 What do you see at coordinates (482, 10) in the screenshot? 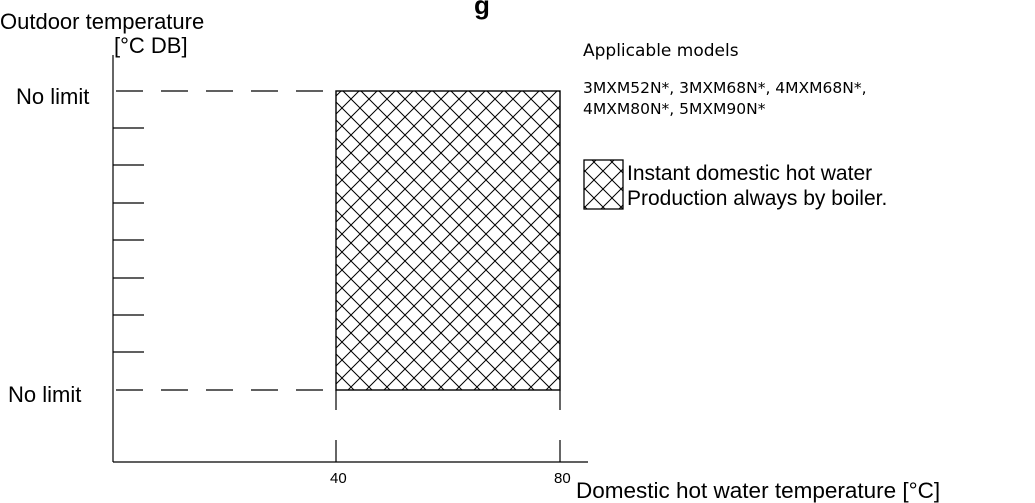
I see `chart-title-fragment: g` at bounding box center [482, 10].